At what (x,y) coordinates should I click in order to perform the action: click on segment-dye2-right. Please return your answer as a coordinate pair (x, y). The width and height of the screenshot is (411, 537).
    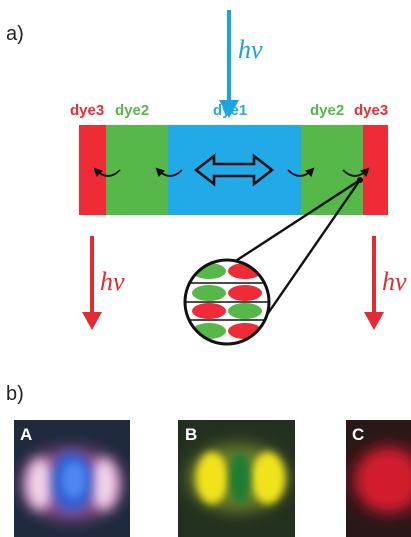
    Looking at the image, I should click on (332, 170).